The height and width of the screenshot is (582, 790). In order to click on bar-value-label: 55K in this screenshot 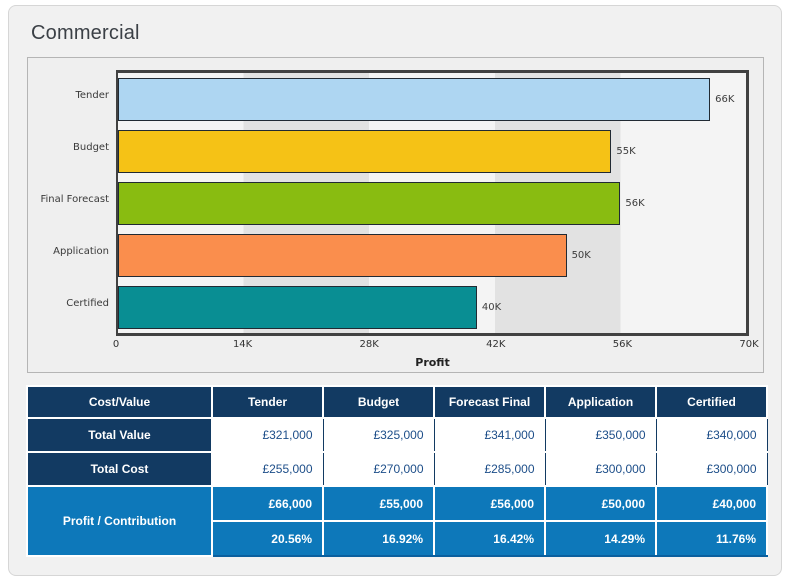, I will do `click(626, 151)`.